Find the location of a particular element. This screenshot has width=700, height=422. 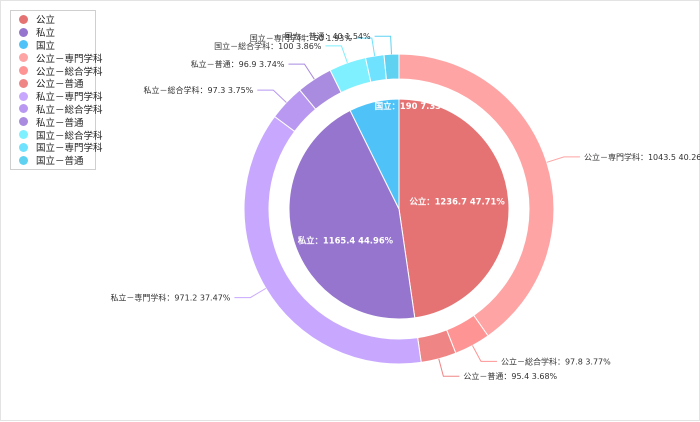

outer-slice-label-5: 私立－普通：96.9 3.74% is located at coordinates (238, 64).